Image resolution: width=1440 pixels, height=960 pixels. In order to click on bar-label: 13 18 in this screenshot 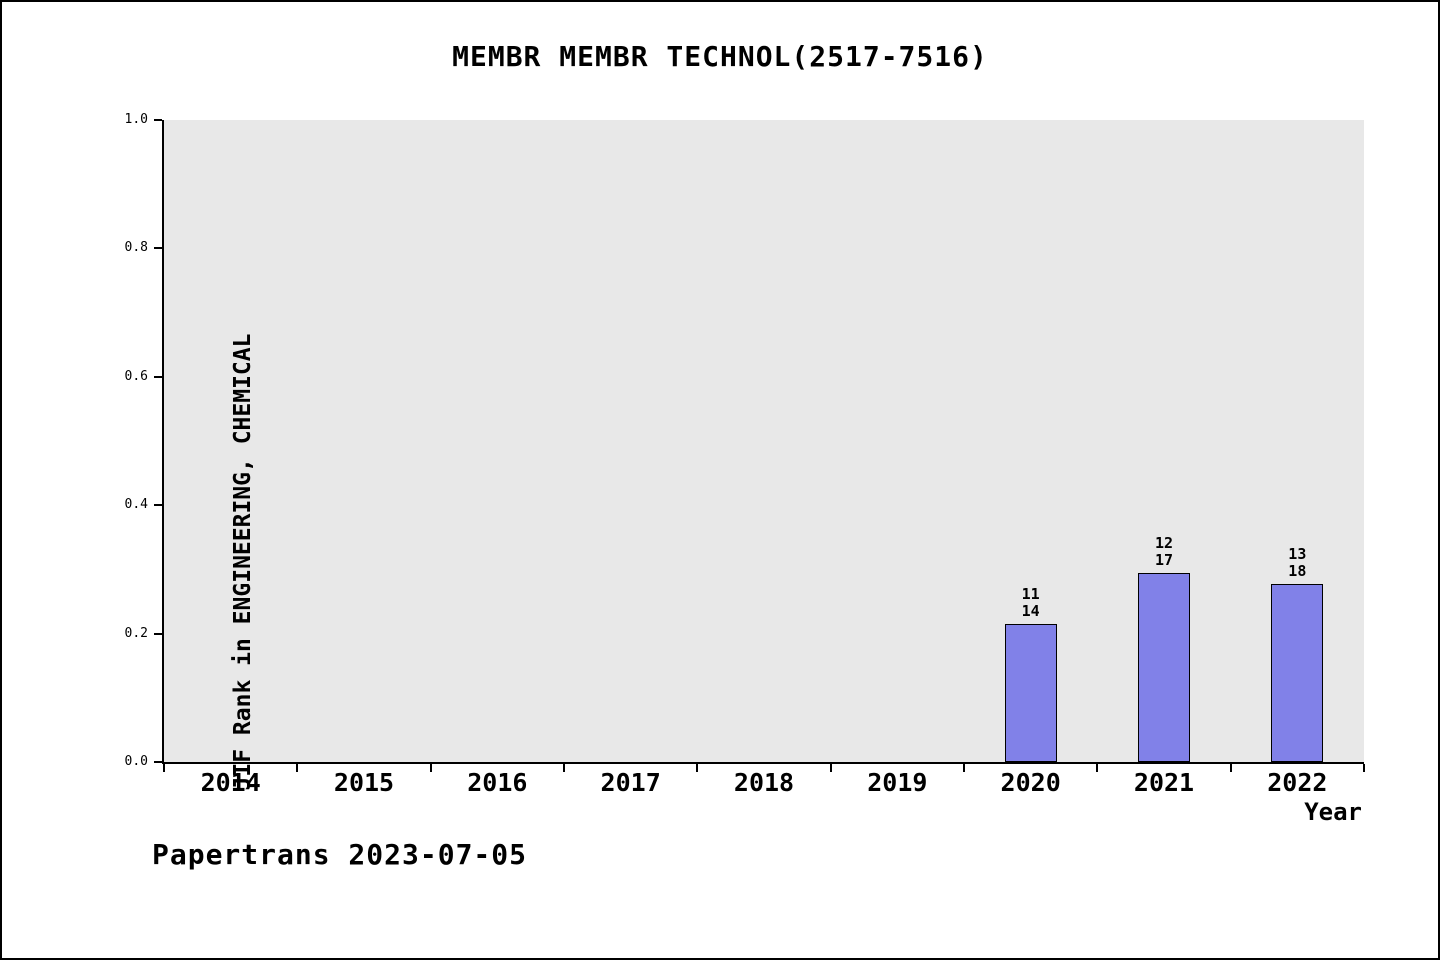, I will do `click(1297, 562)`.